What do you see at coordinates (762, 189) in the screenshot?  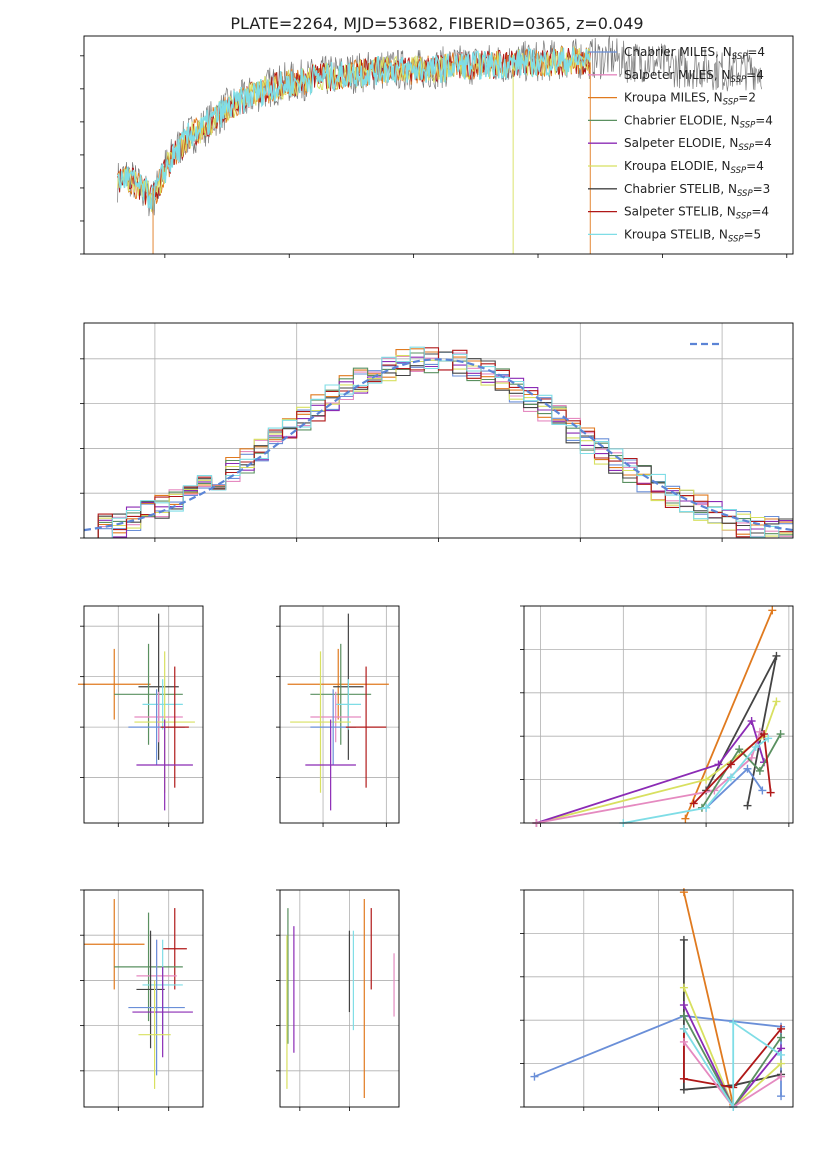 I see `legend-suffix: =3` at bounding box center [762, 189].